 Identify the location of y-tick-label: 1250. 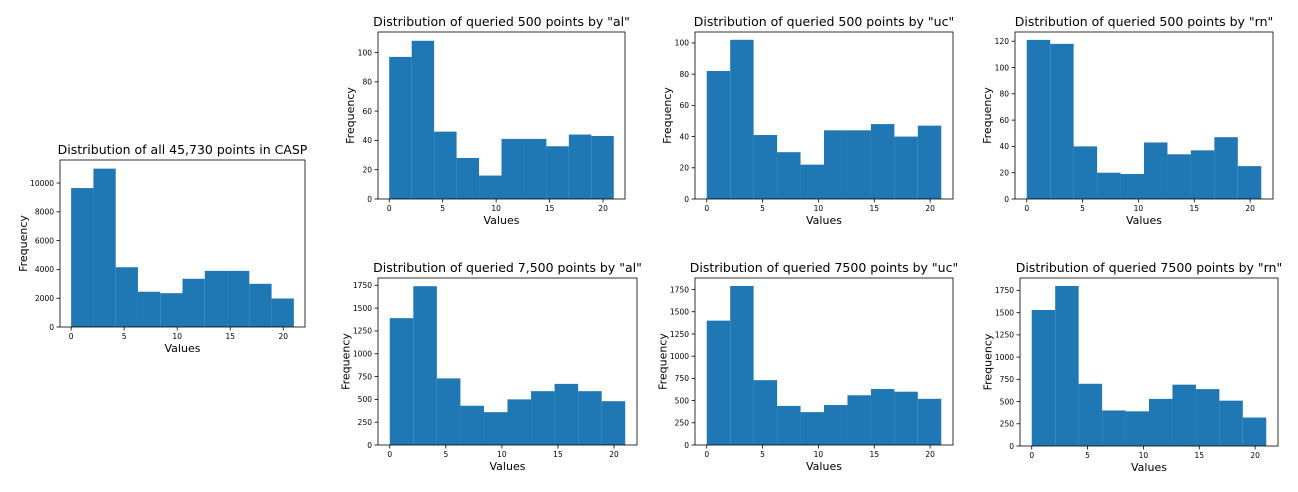
(679, 334).